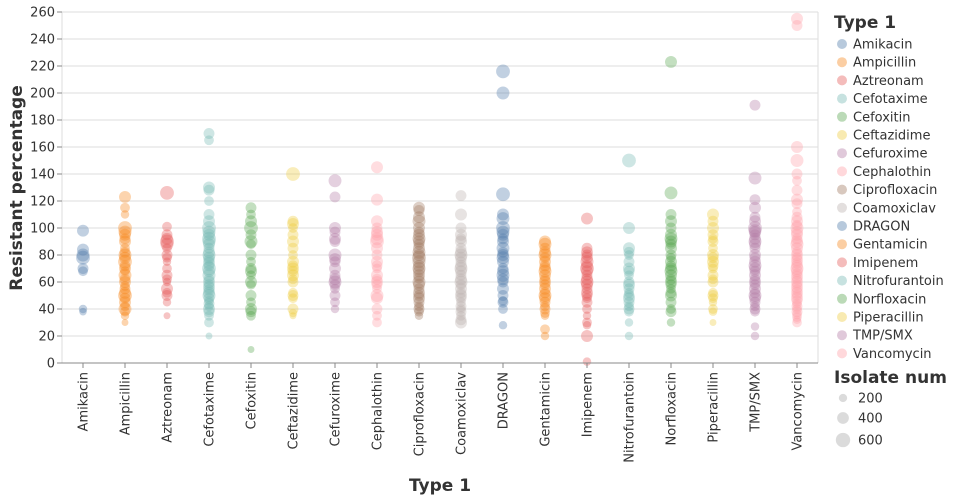 The width and height of the screenshot is (960, 500). I want to click on y-tick-label: 200, so click(42, 94).